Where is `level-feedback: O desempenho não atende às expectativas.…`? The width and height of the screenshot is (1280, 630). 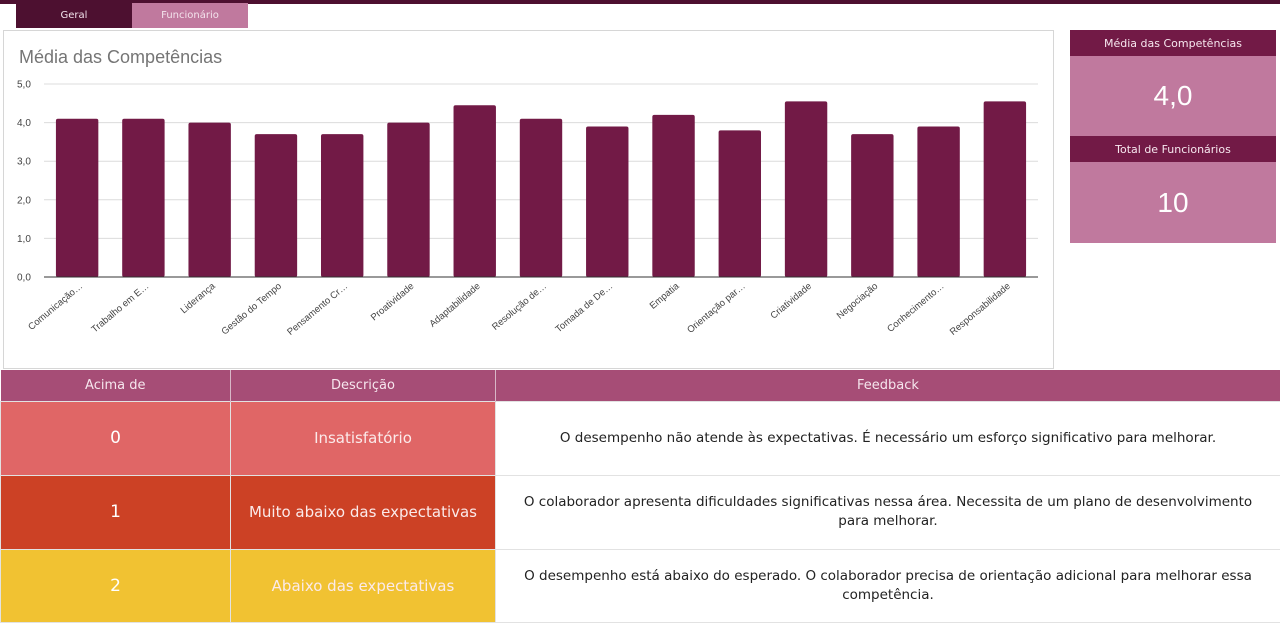 level-feedback: O desempenho não atende às expectativas.… is located at coordinates (887, 438).